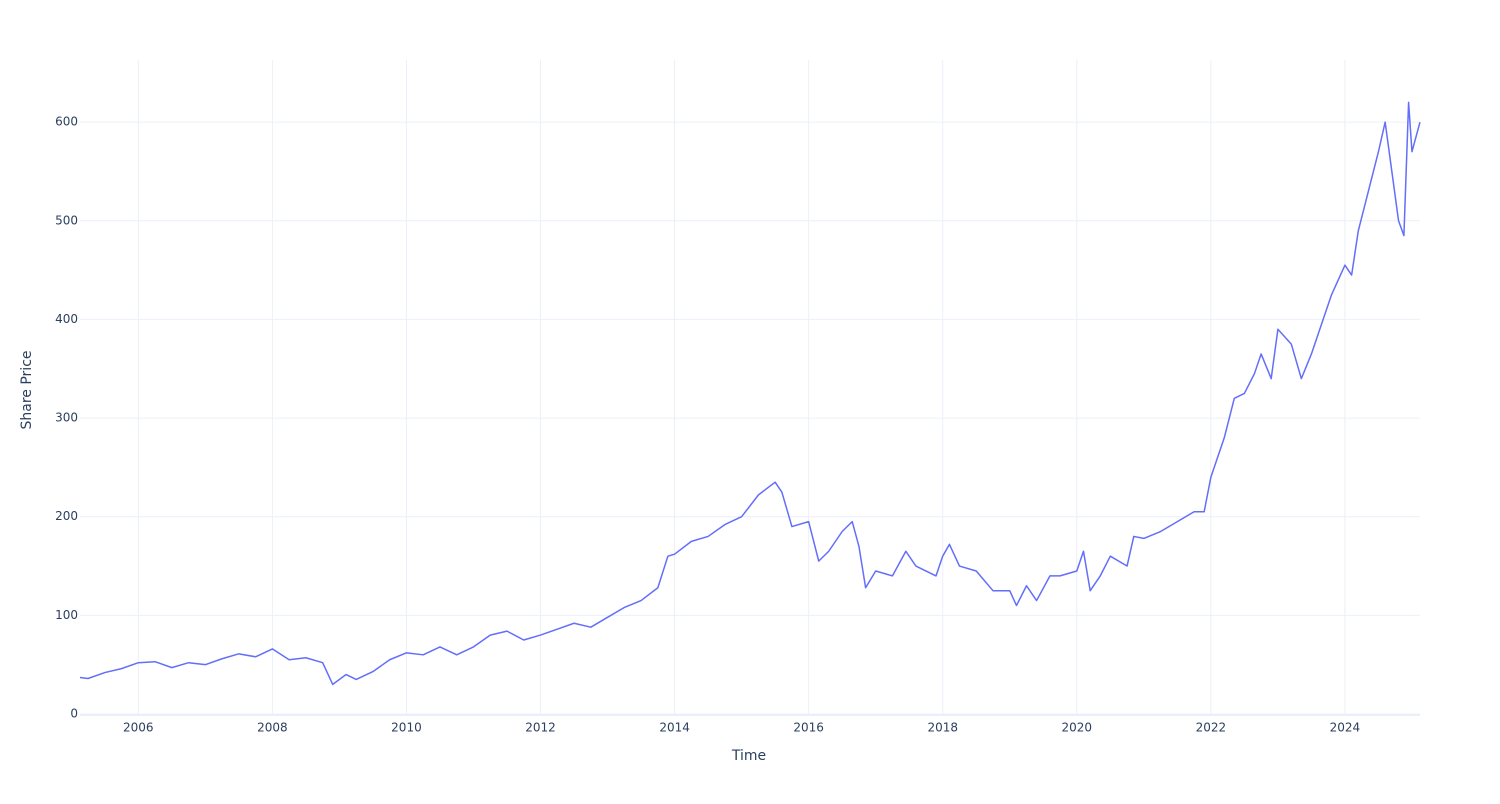  I want to click on x-axis-title: Time, so click(748, 756).